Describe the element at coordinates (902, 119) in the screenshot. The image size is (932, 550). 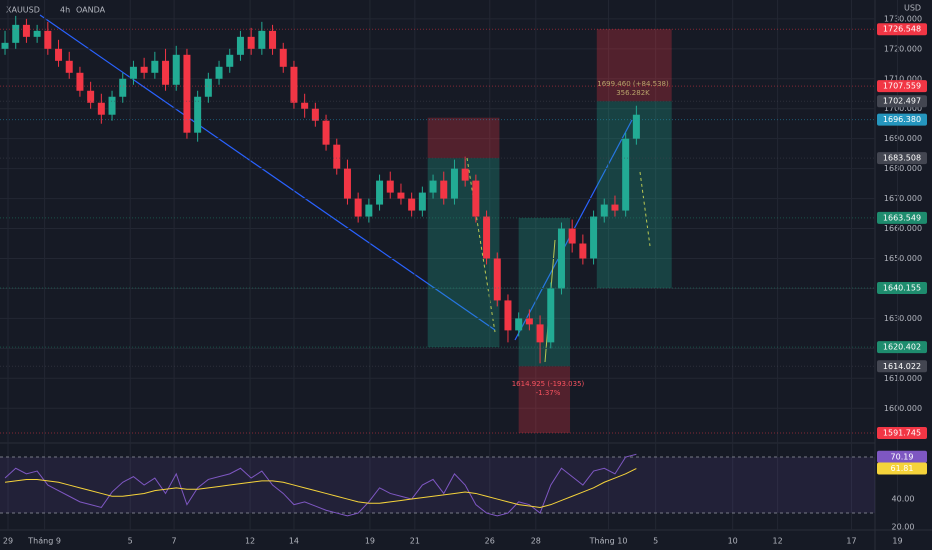
I see `price-tag-label: 1696.380` at that location.